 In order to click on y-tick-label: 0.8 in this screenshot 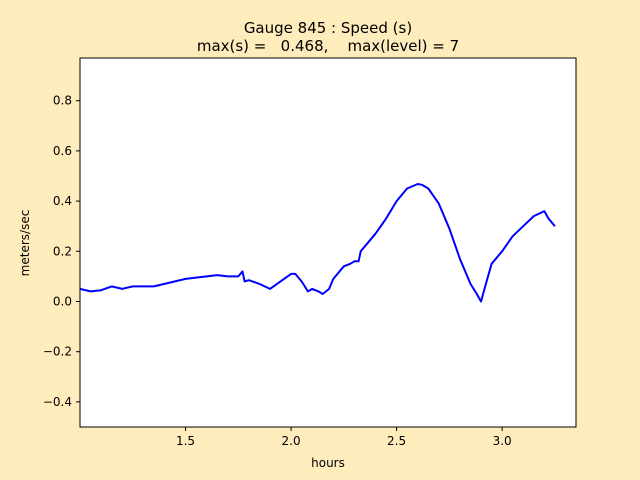, I will do `click(62, 101)`.